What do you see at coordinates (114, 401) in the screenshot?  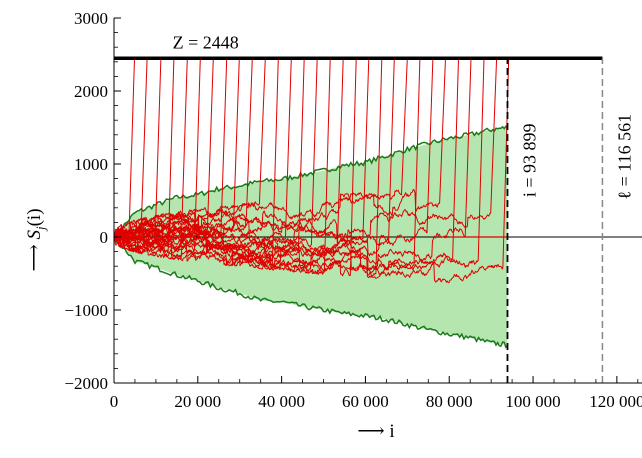 I see `x-tick-label: 0` at bounding box center [114, 401].